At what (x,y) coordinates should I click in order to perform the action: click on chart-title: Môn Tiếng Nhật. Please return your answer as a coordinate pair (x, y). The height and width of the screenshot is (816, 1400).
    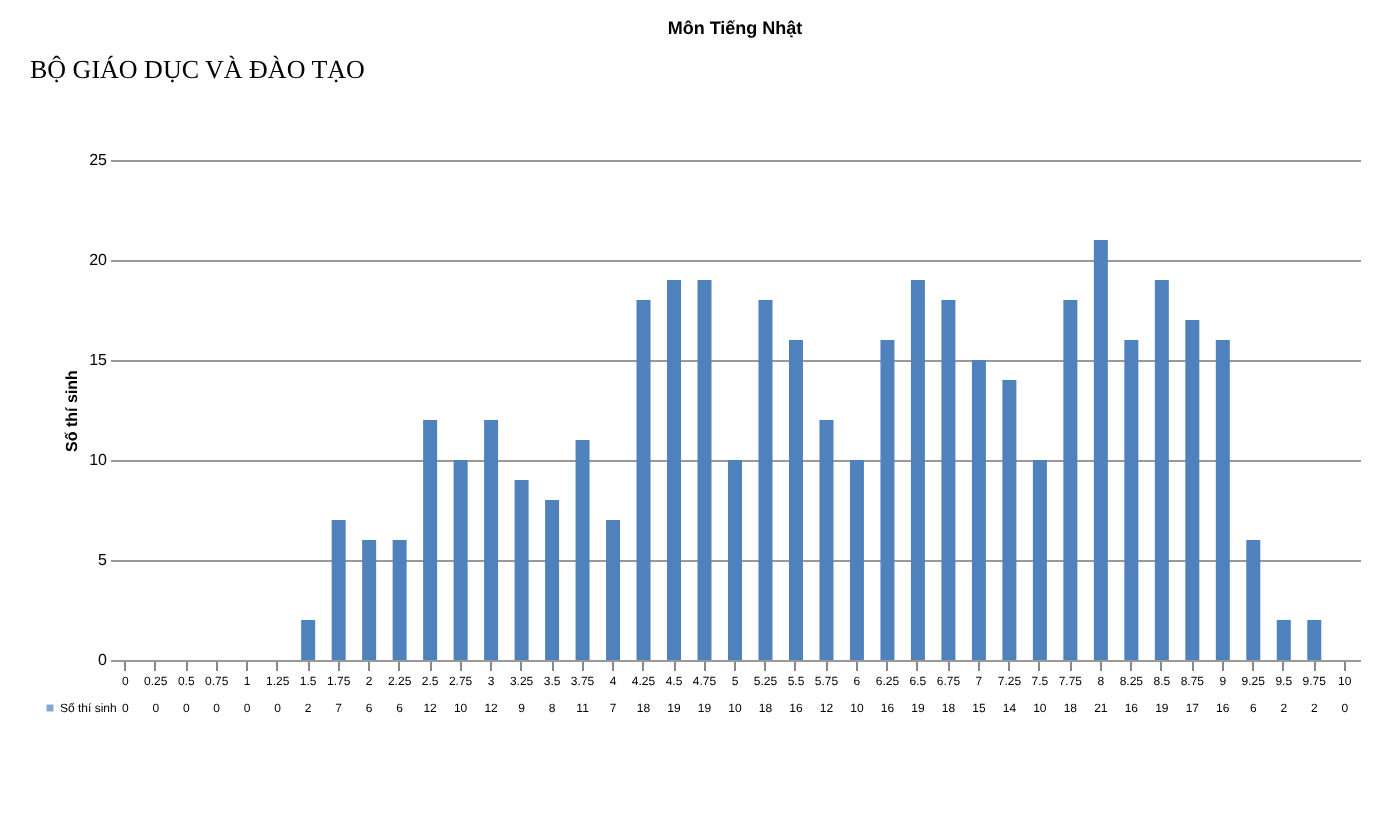
    Looking at the image, I should click on (735, 28).